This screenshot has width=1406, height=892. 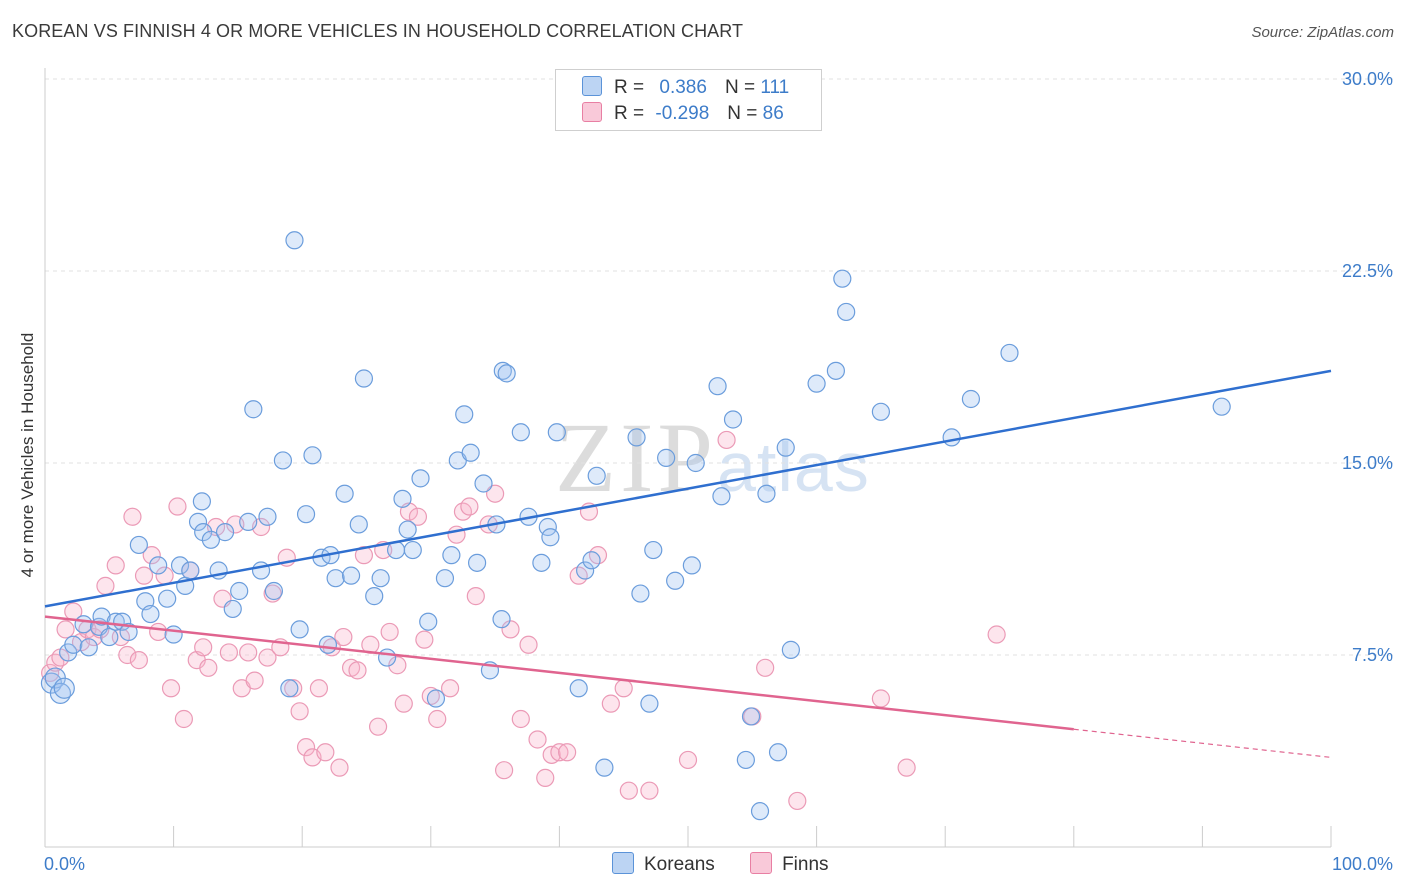 I want to click on koreans-r-label: R =, so click(x=629, y=87).